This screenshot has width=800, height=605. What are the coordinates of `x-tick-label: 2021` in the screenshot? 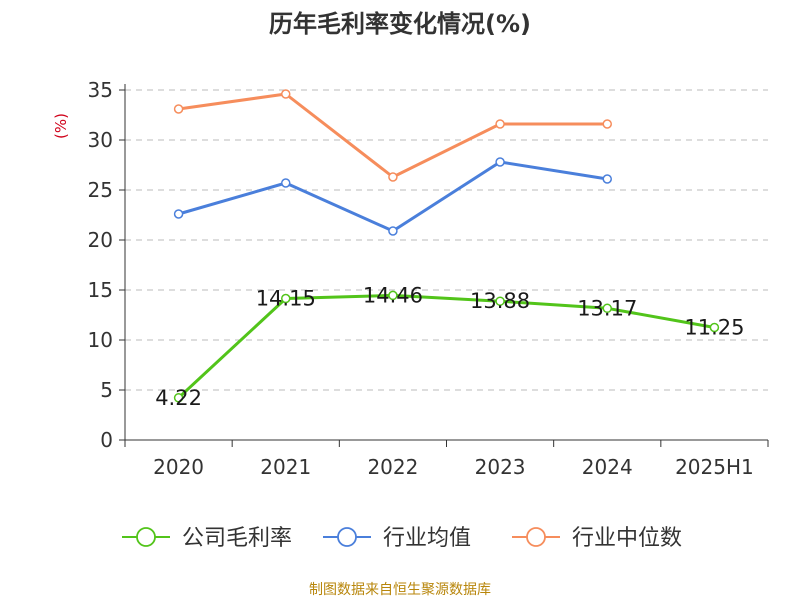 It's located at (285, 467).